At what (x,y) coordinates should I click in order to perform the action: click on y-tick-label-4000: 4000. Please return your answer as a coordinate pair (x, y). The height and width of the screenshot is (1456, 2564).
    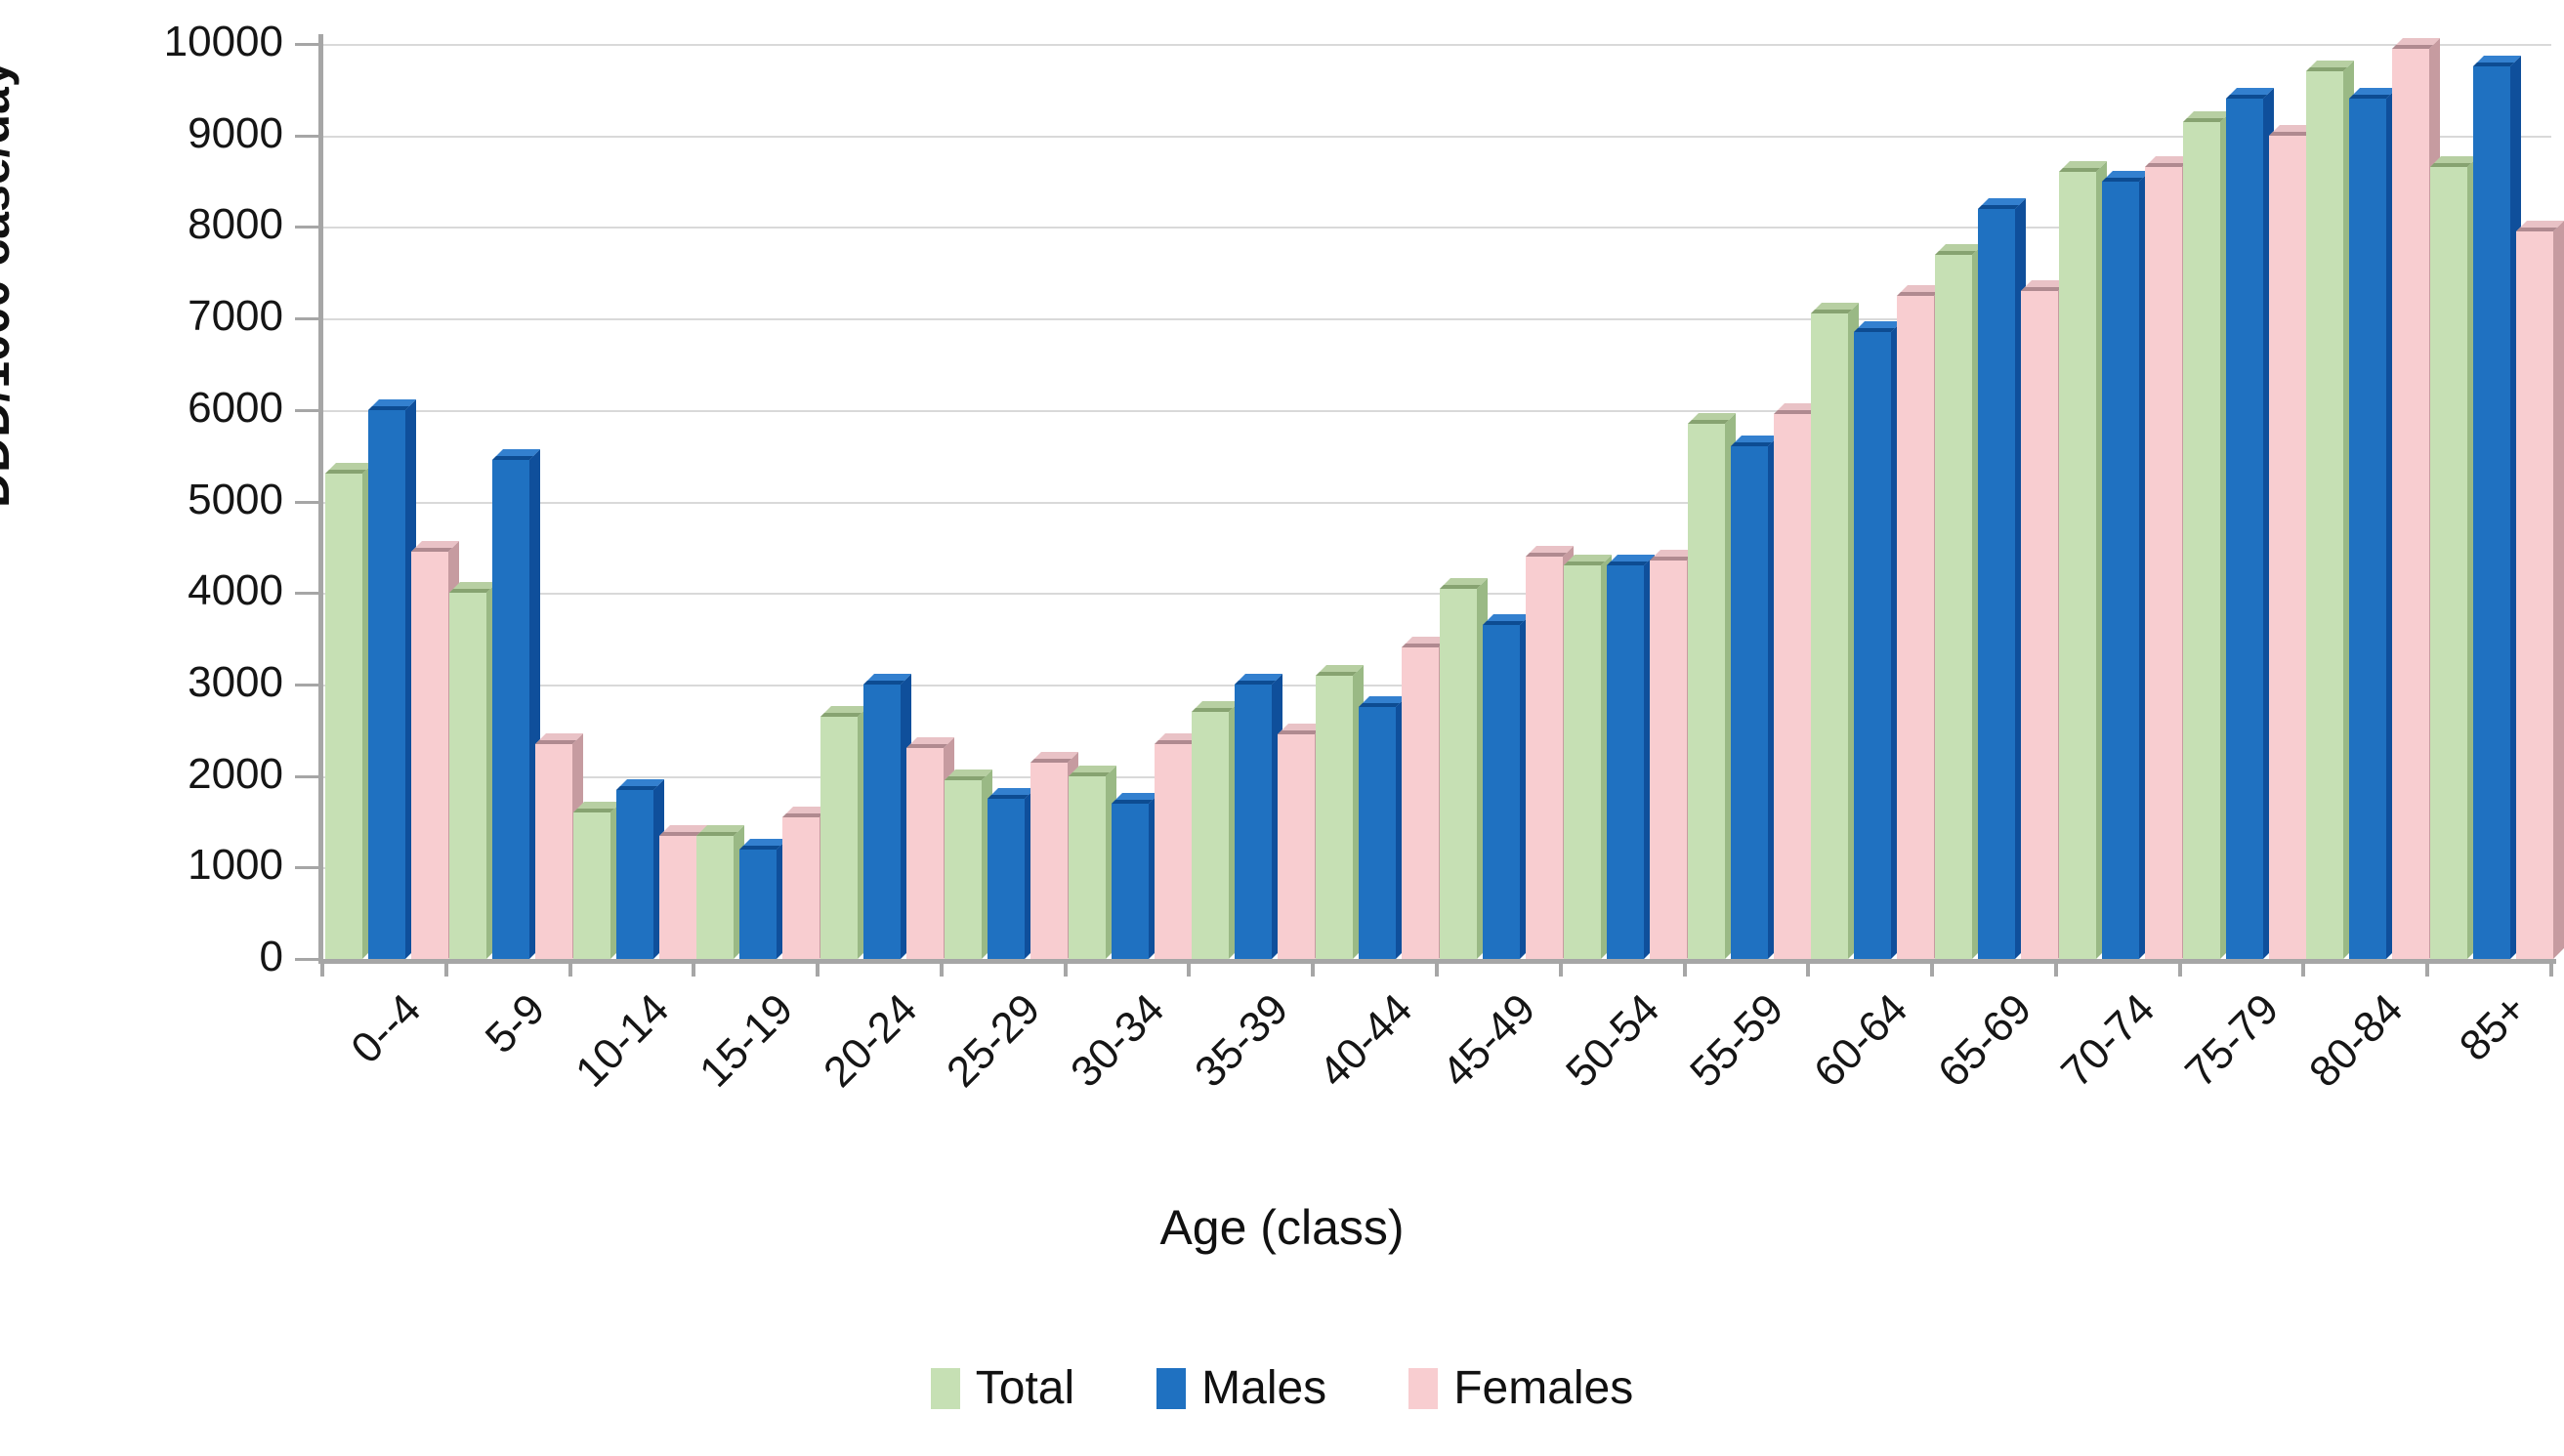
    Looking at the image, I should click on (235, 590).